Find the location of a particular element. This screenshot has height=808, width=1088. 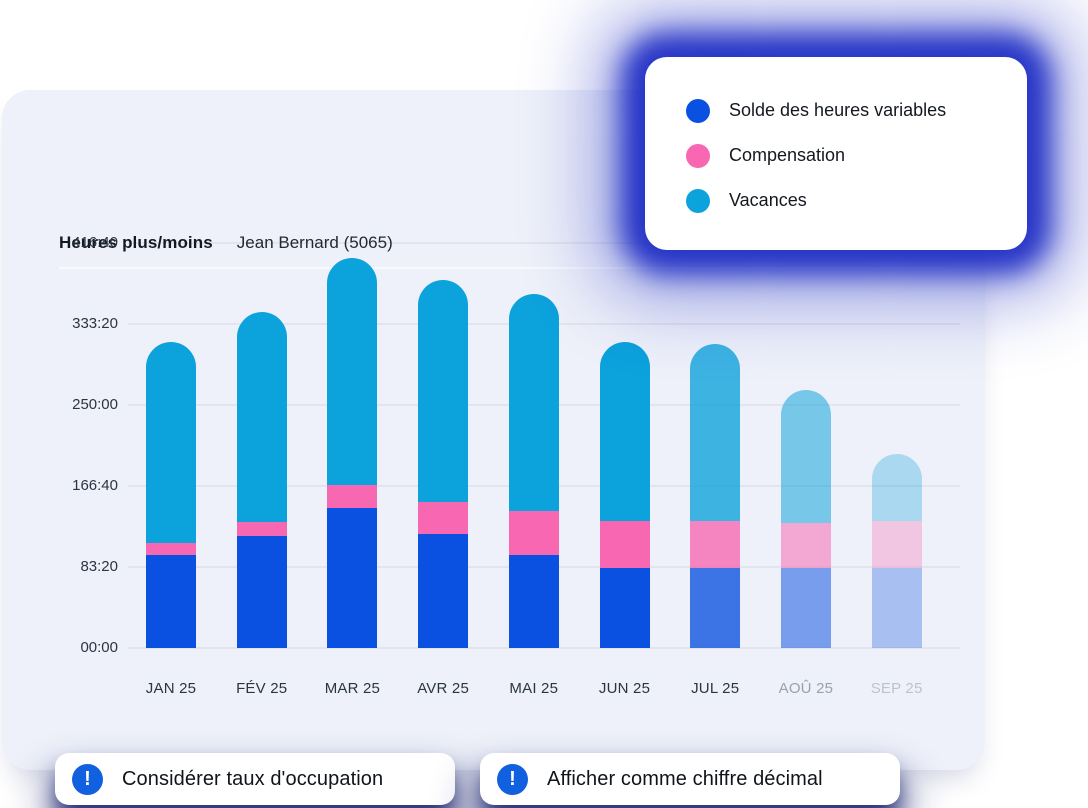

employee-name: Jean Bernard (5065) is located at coordinates (314, 242).